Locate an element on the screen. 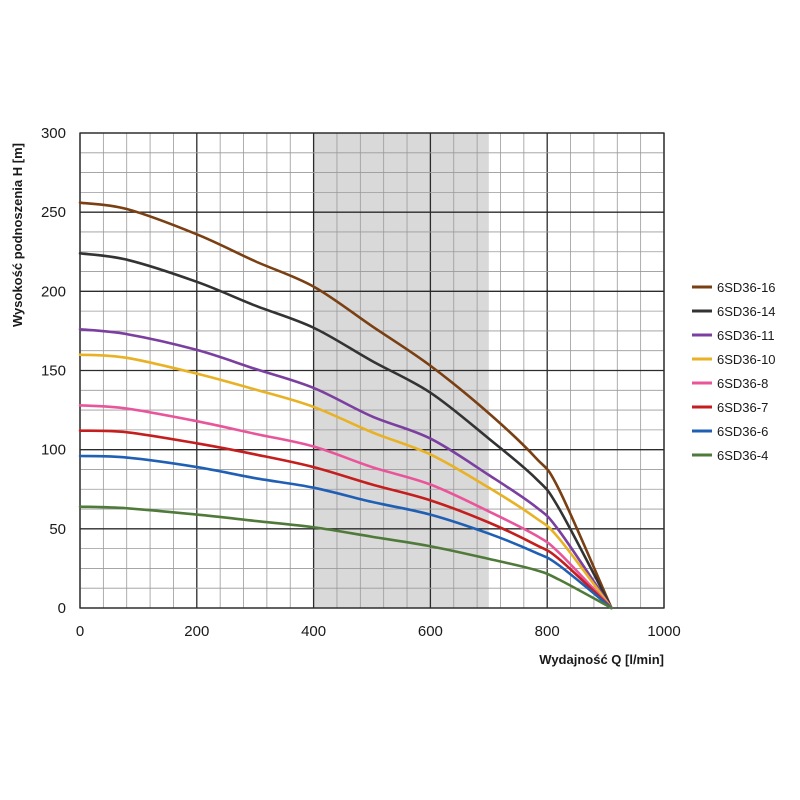 The width and height of the screenshot is (800, 800). x-axis-label: Wydajność Q [l/min] is located at coordinates (601, 659).